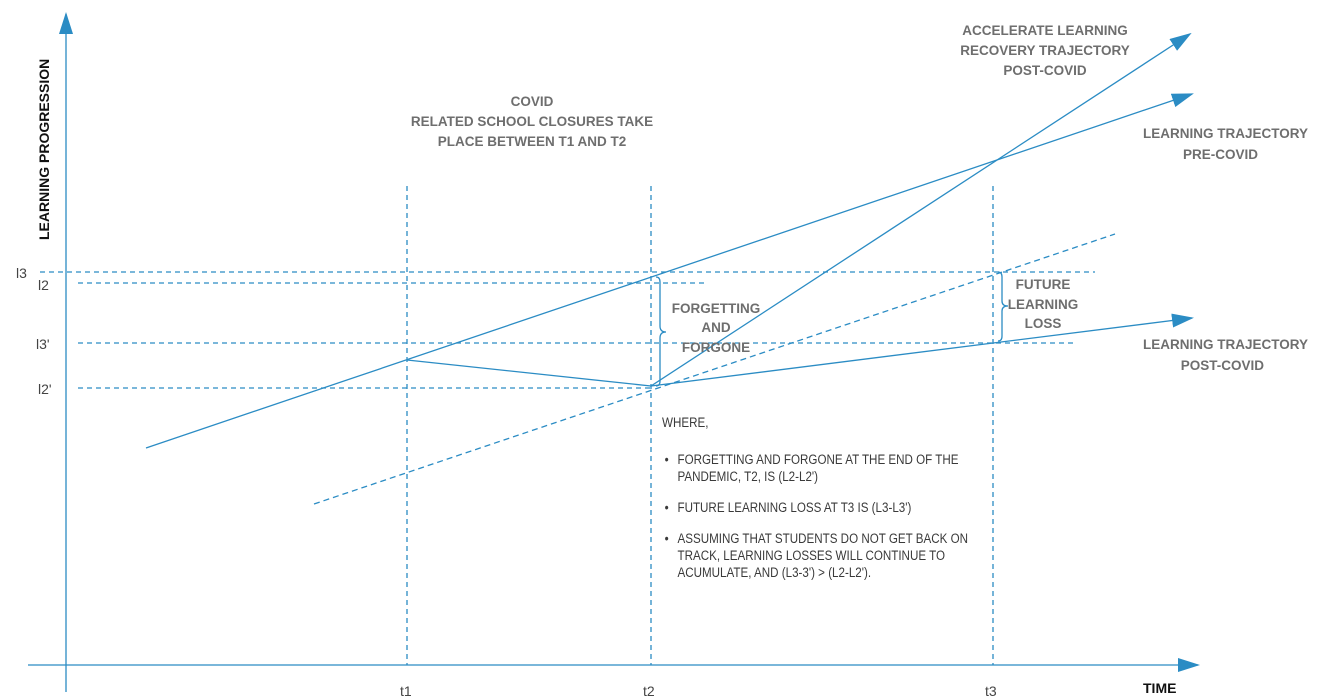 The width and height of the screenshot is (1322, 700). Describe the element at coordinates (649, 691) in the screenshot. I see `t2-tick-label: t2` at that location.